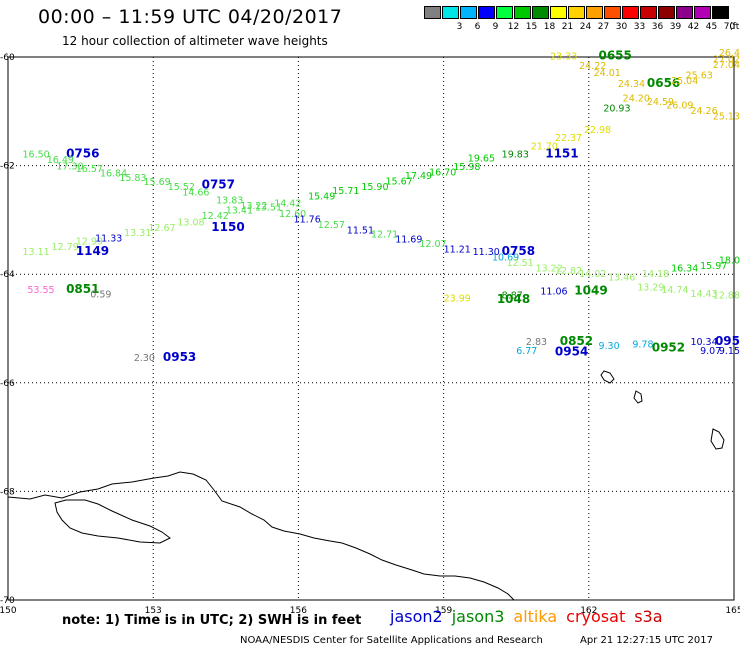  I want to click on legend-label: 39, so click(675, 27).